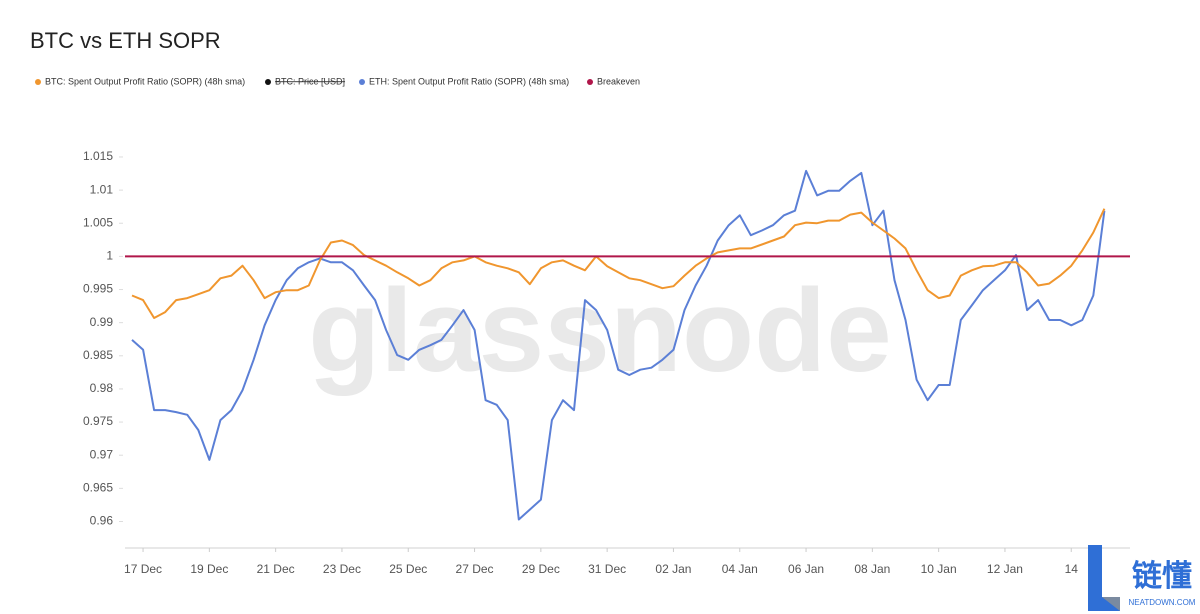 The width and height of the screenshot is (1200, 614). Describe the element at coordinates (1072, 569) in the screenshot. I see `x-tick-label: 14` at that location.